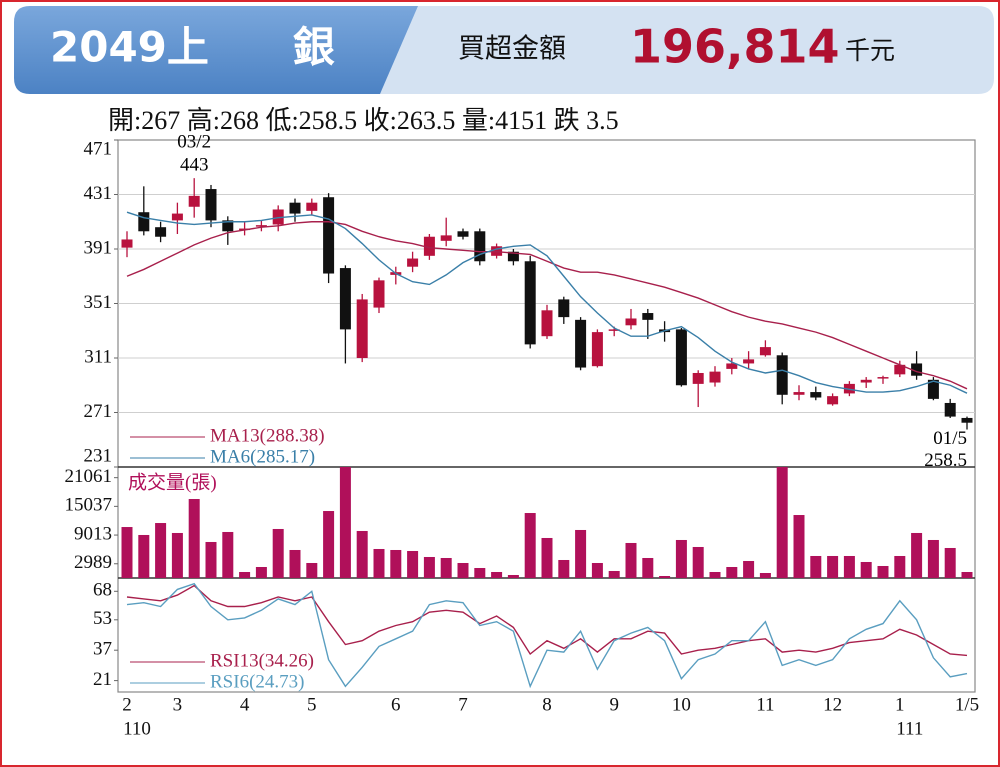 This screenshot has height=767, width=1000. Describe the element at coordinates (870, 50) in the screenshot. I see `unit: 千元` at that location.